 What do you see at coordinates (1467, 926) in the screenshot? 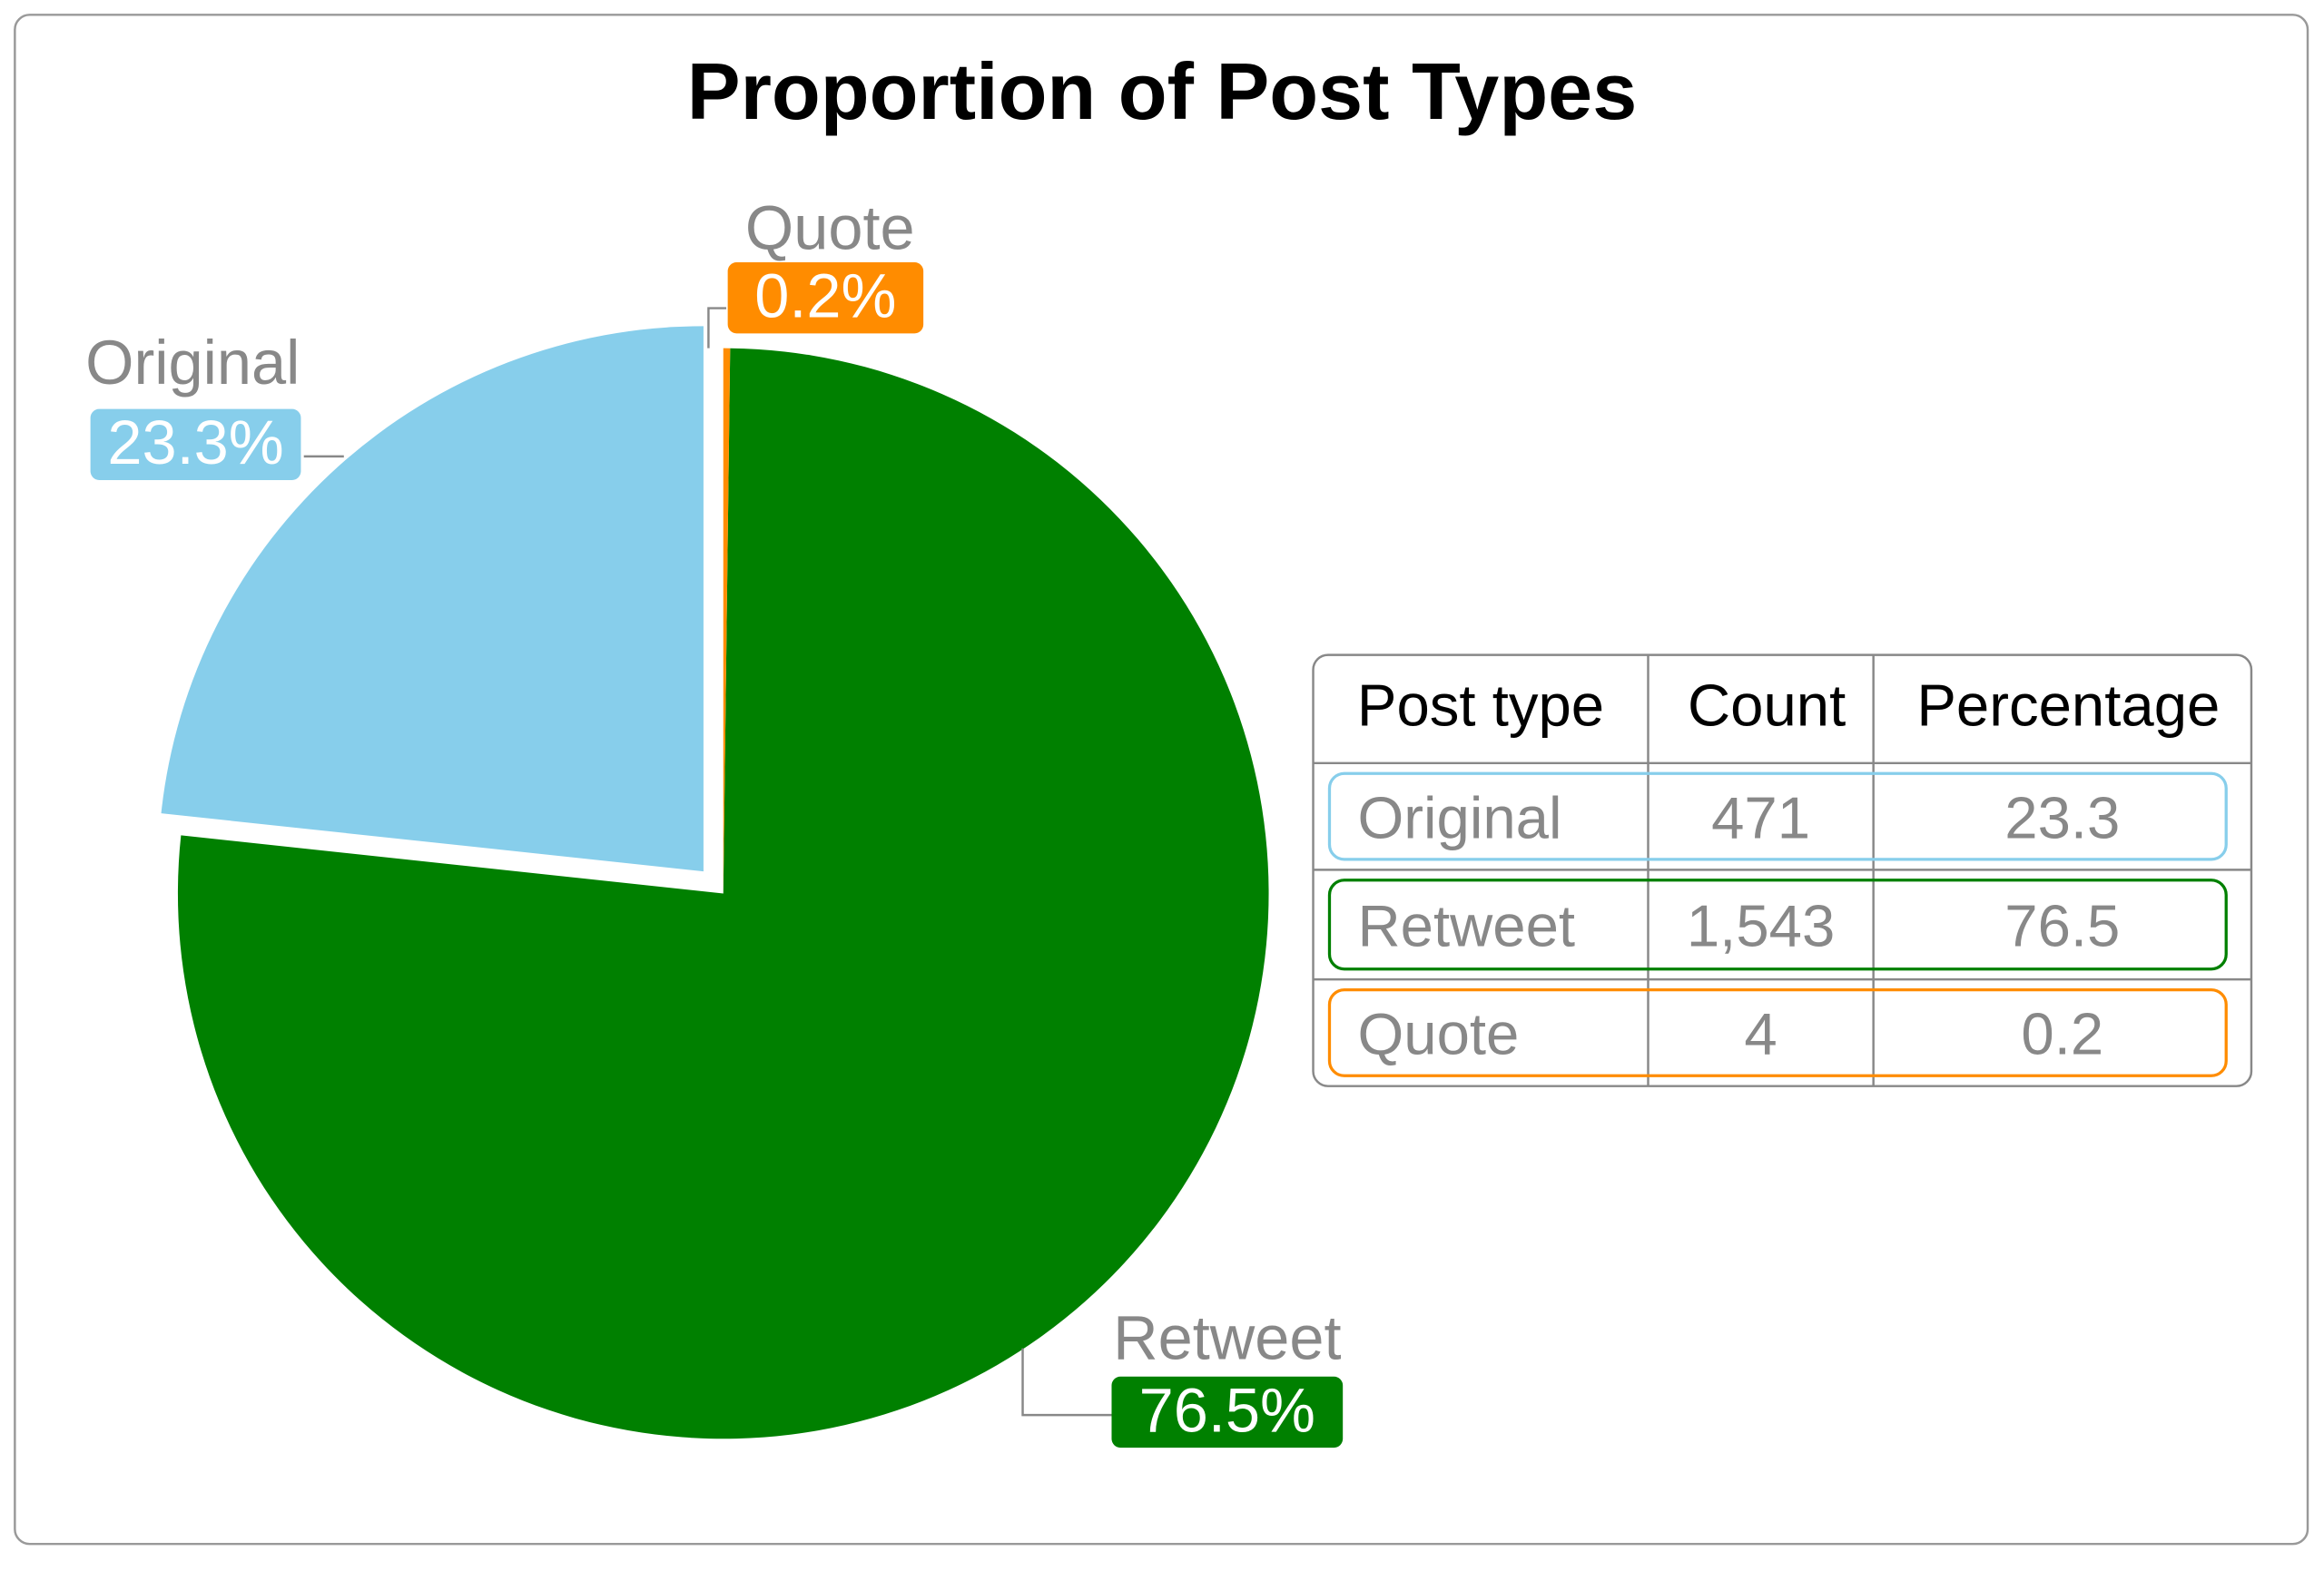
I see `table-cell: Retweet` at bounding box center [1467, 926].